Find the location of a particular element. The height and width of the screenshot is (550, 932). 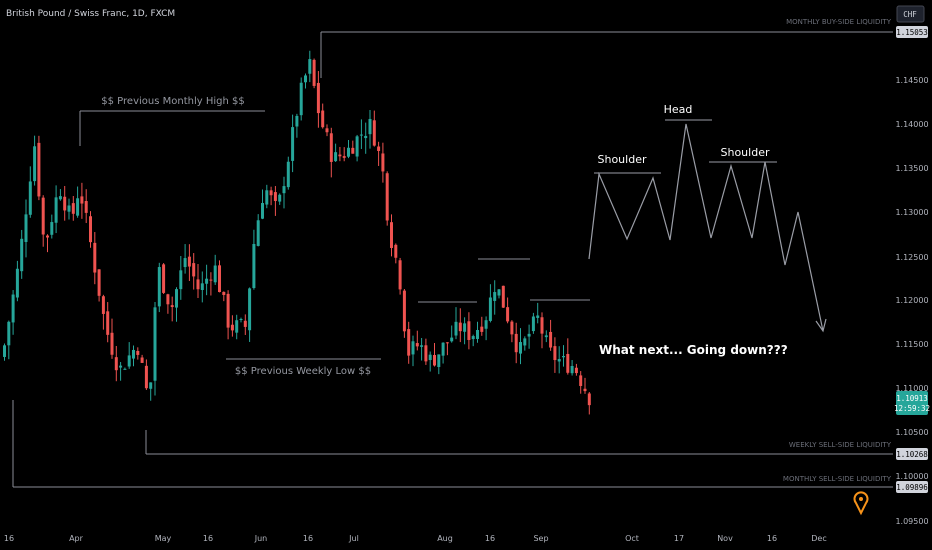

price-tag-monthly-sell-side-value: 1.09896 is located at coordinates (912, 487).